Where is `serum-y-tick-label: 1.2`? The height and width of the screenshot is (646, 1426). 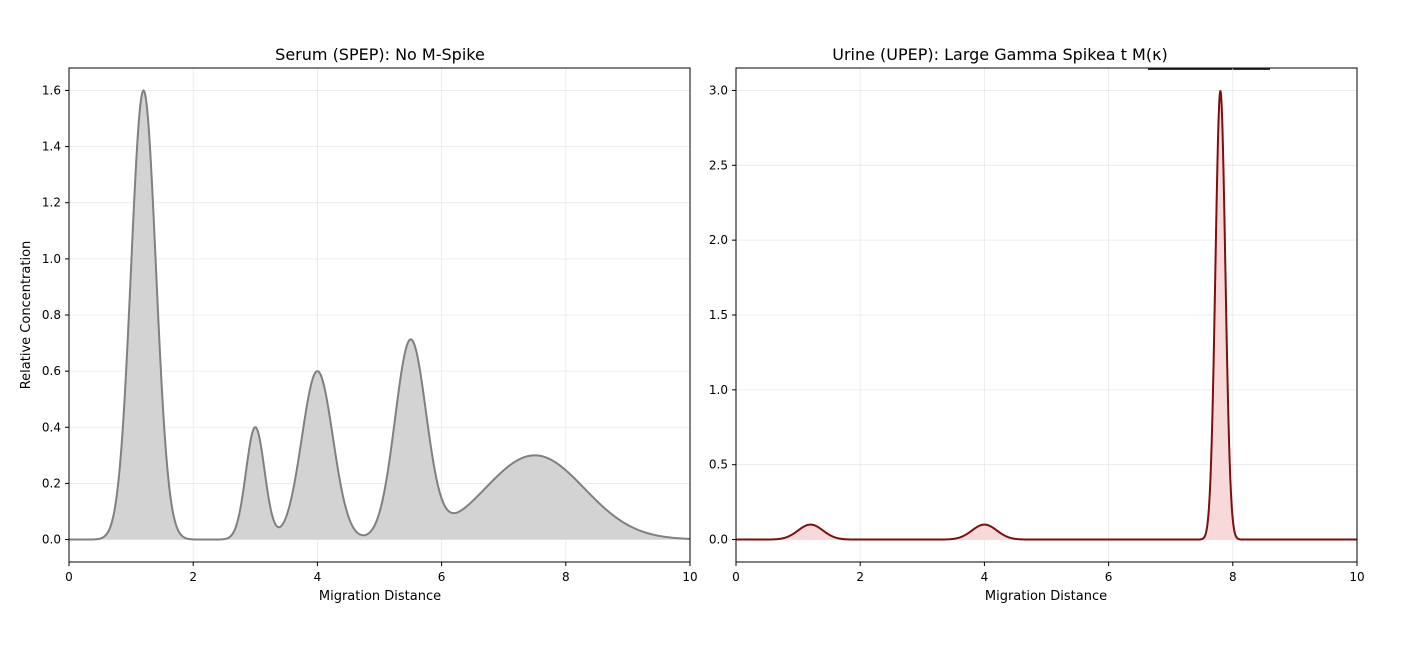 serum-y-tick-label: 1.2 is located at coordinates (51, 203).